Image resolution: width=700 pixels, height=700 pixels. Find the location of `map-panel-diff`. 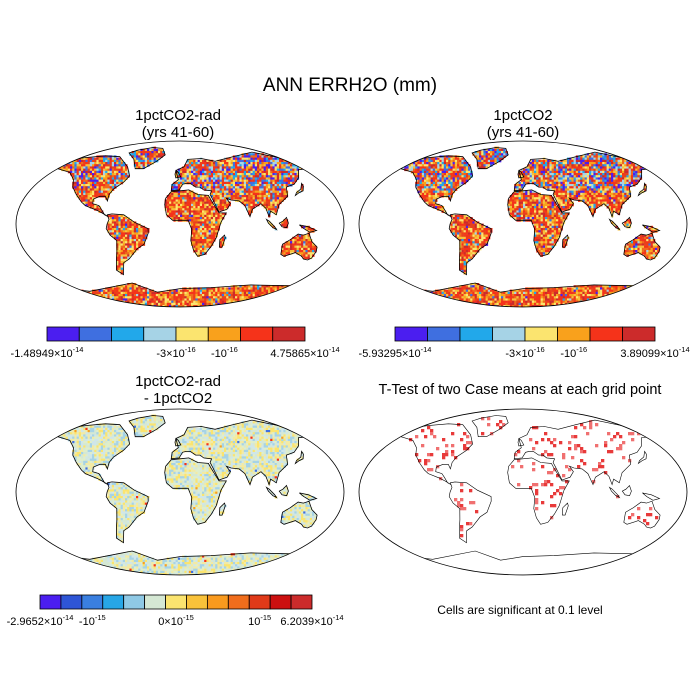

map-panel-diff is located at coordinates (180, 492).